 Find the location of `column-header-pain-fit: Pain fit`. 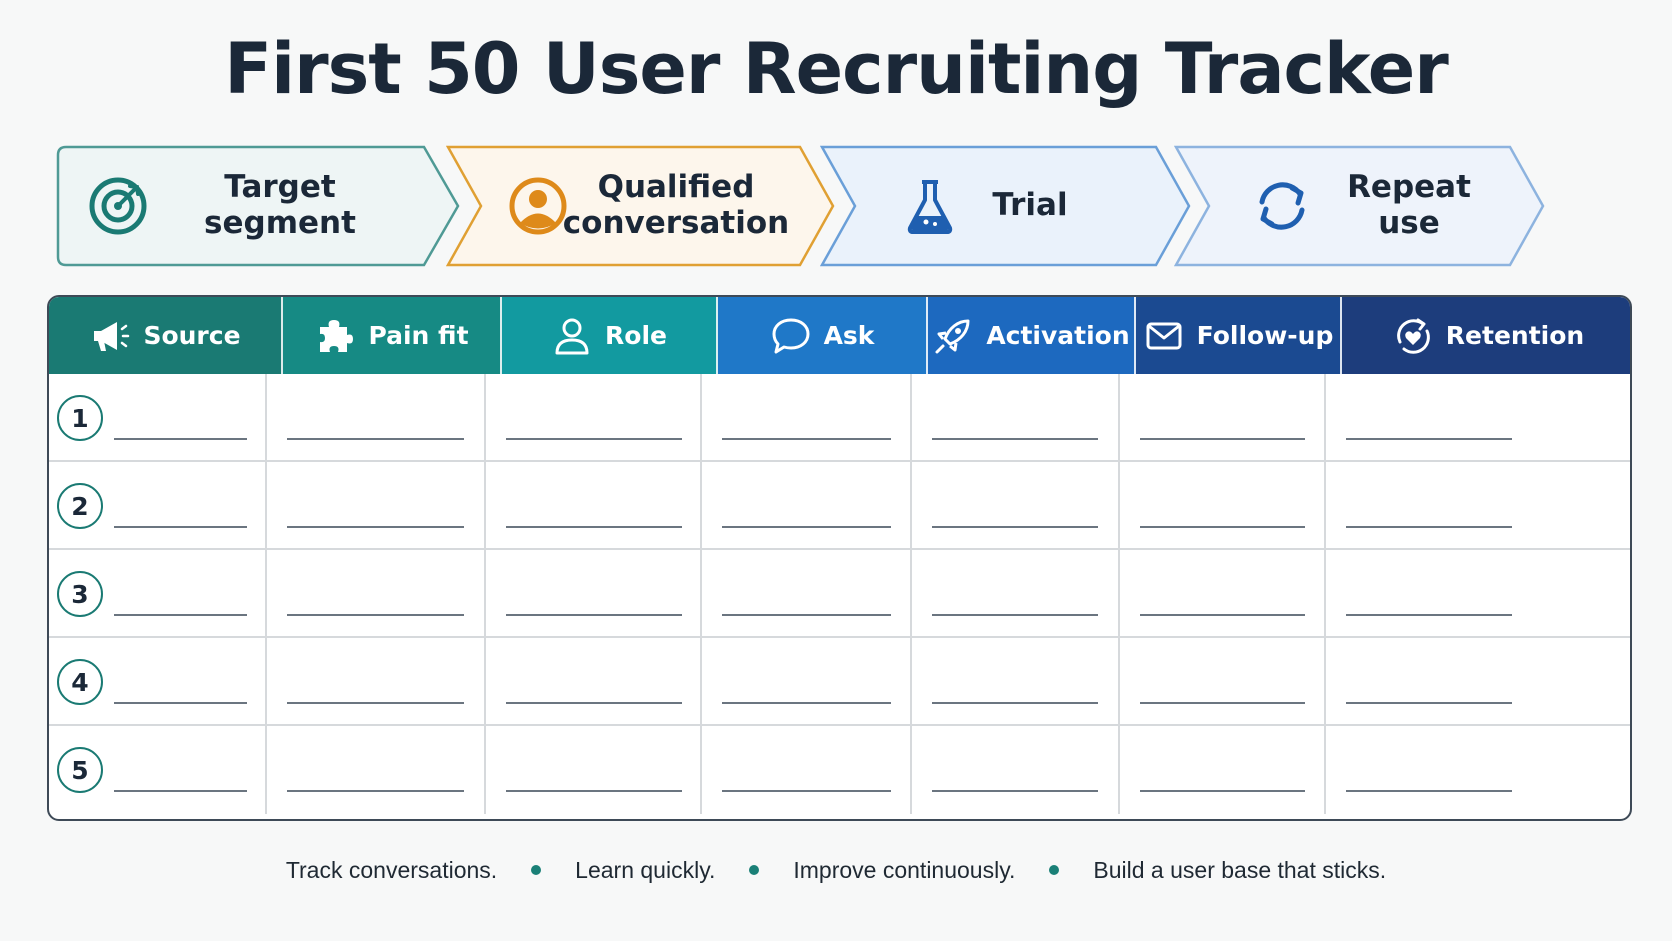

column-header-pain-fit: Pain fit is located at coordinates (392, 335).